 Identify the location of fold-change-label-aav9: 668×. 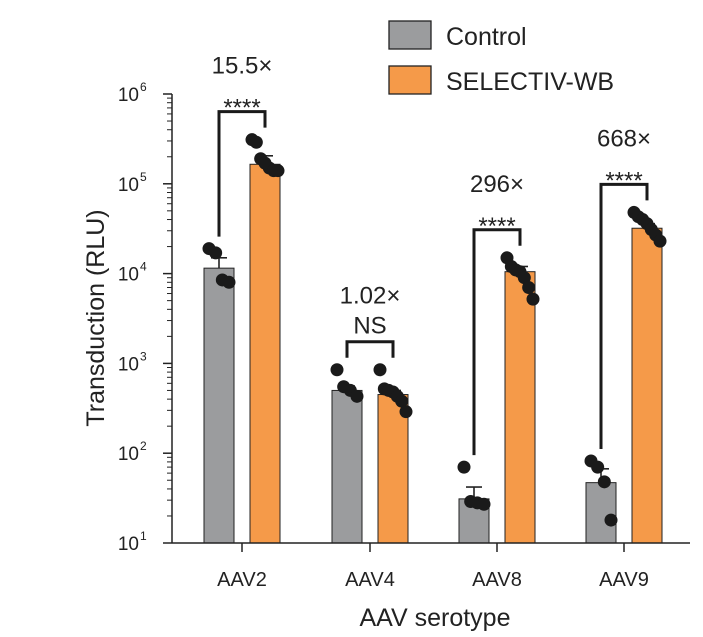
(624, 138).